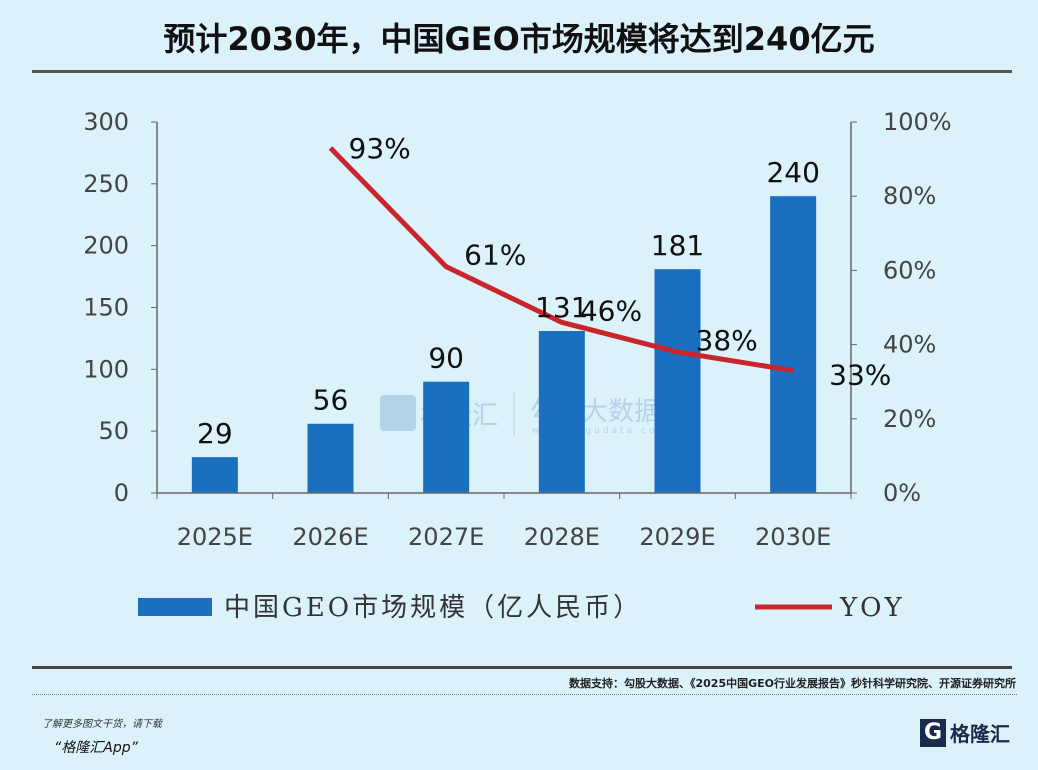 Image resolution: width=1038 pixels, height=770 pixels. I want to click on bar-data-label: 56, so click(331, 400).